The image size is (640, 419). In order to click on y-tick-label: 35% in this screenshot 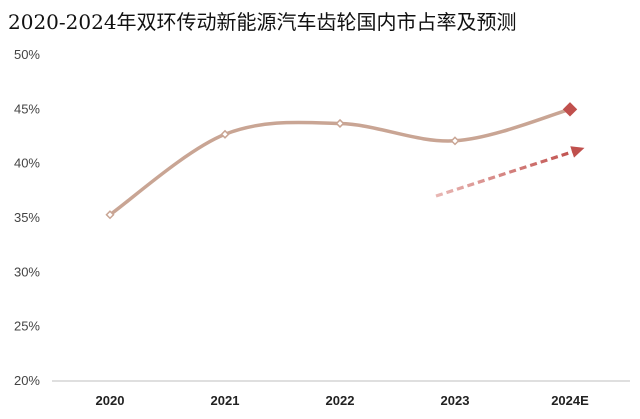, I will do `click(27, 217)`.